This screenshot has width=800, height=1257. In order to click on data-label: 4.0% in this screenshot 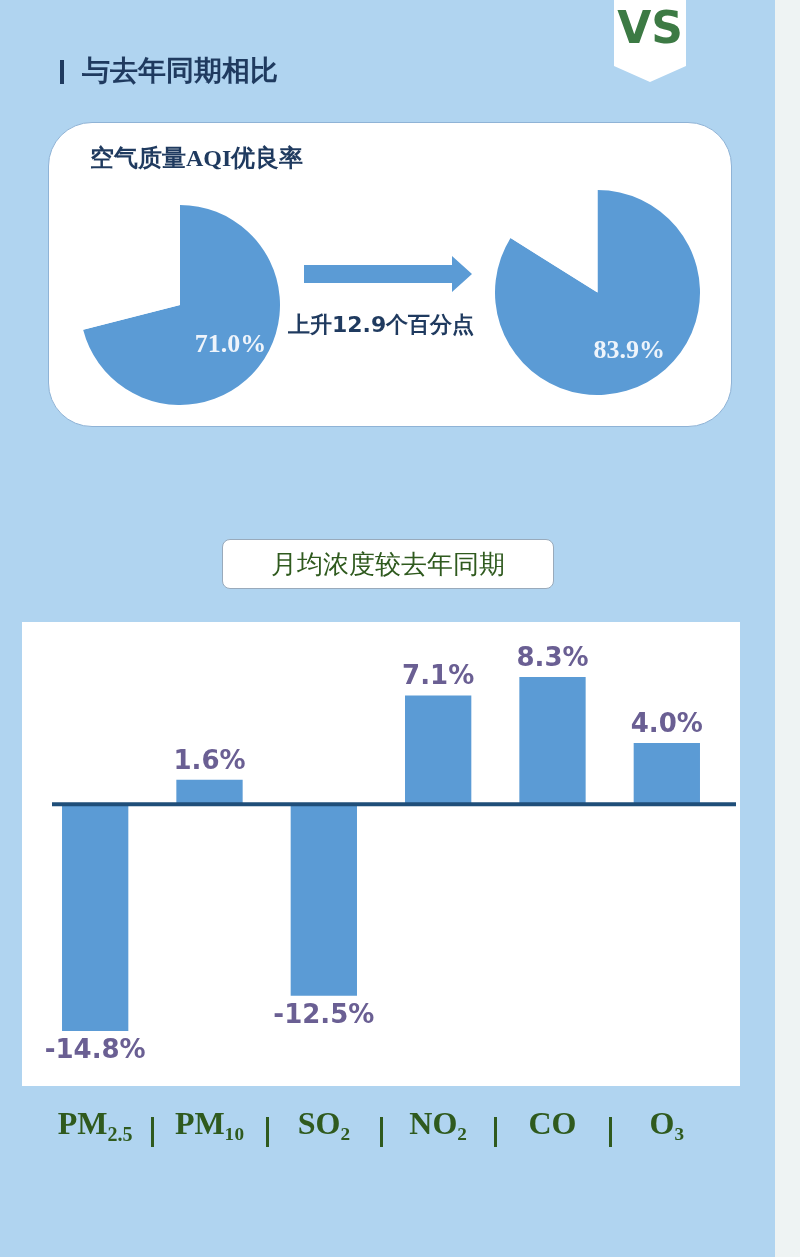, I will do `click(666, 722)`.